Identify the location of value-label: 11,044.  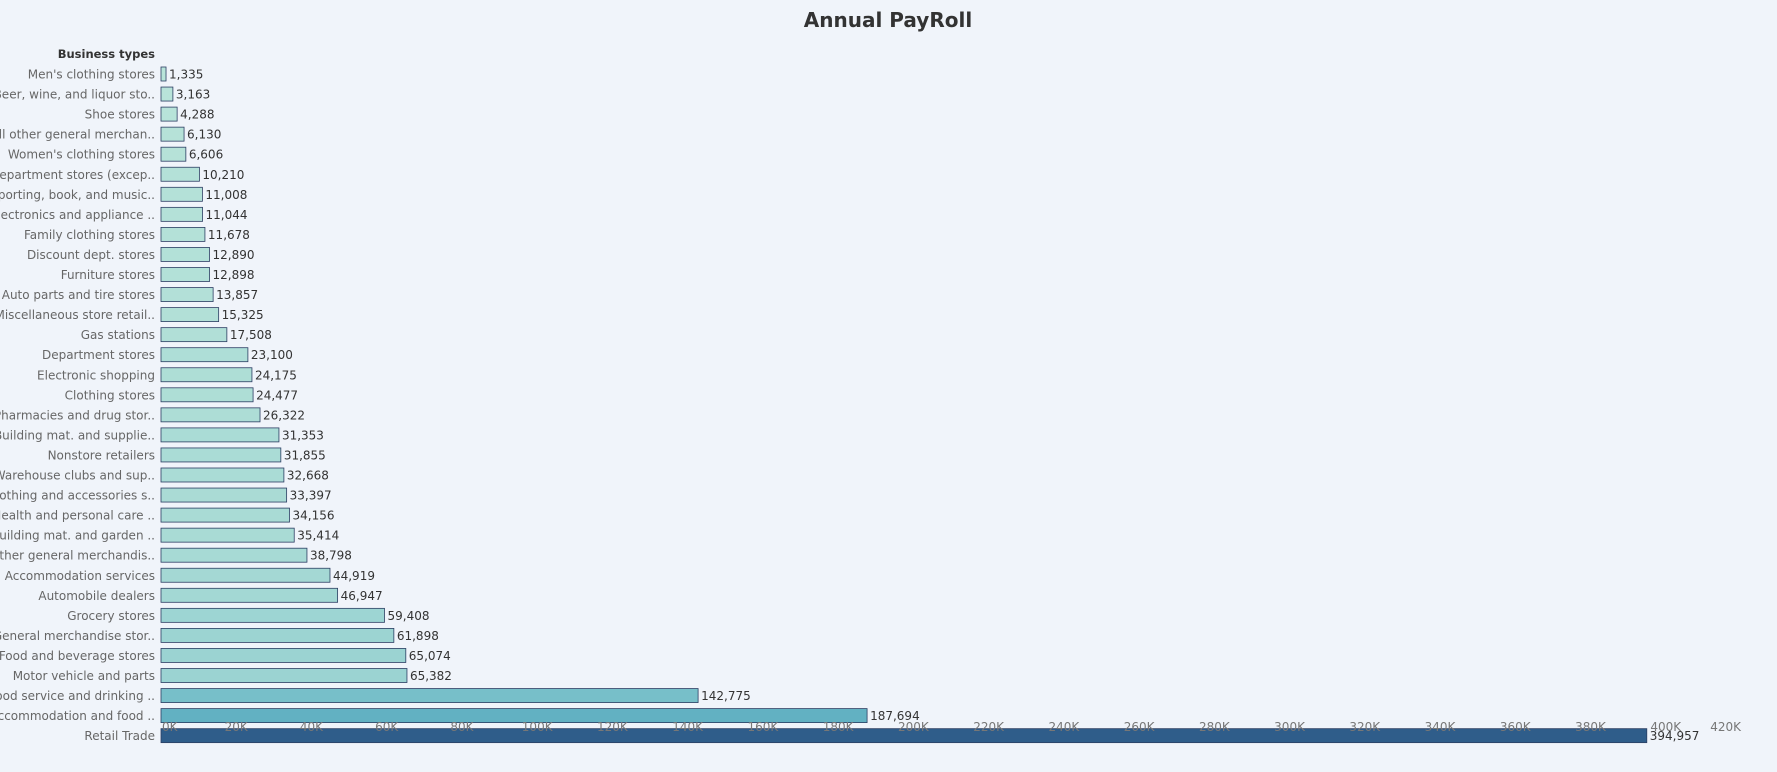
(227, 215).